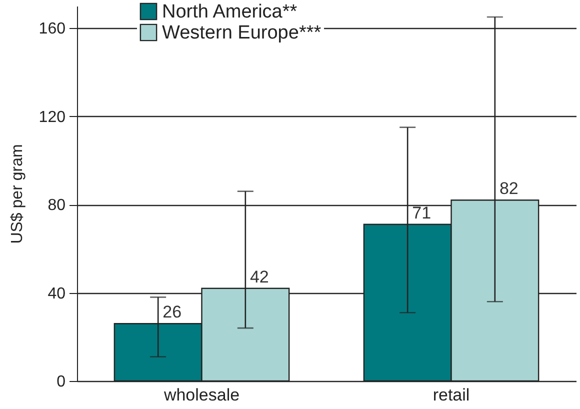 This screenshot has height=409, width=580. What do you see at coordinates (57, 293) in the screenshot?
I see `y-tick-label: 40` at bounding box center [57, 293].